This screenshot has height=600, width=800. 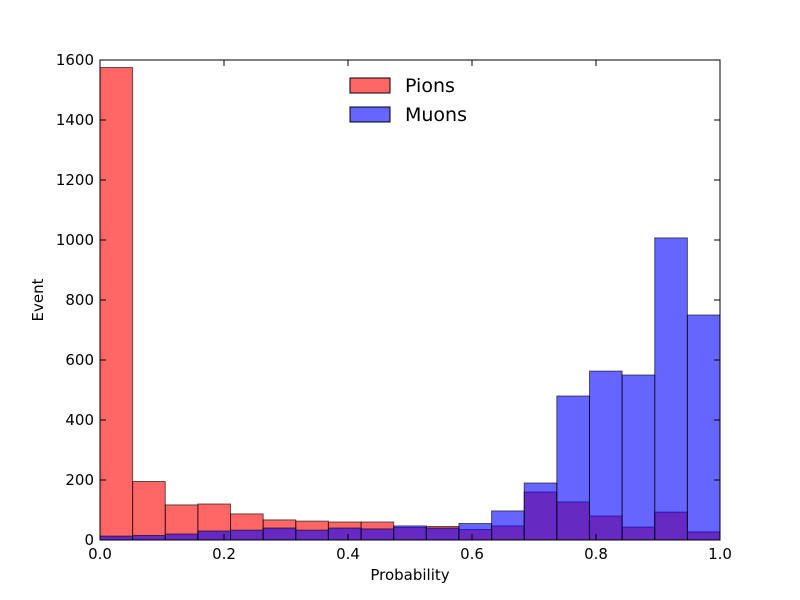 What do you see at coordinates (430, 86) in the screenshot?
I see `legend-label-pions: Pions` at bounding box center [430, 86].